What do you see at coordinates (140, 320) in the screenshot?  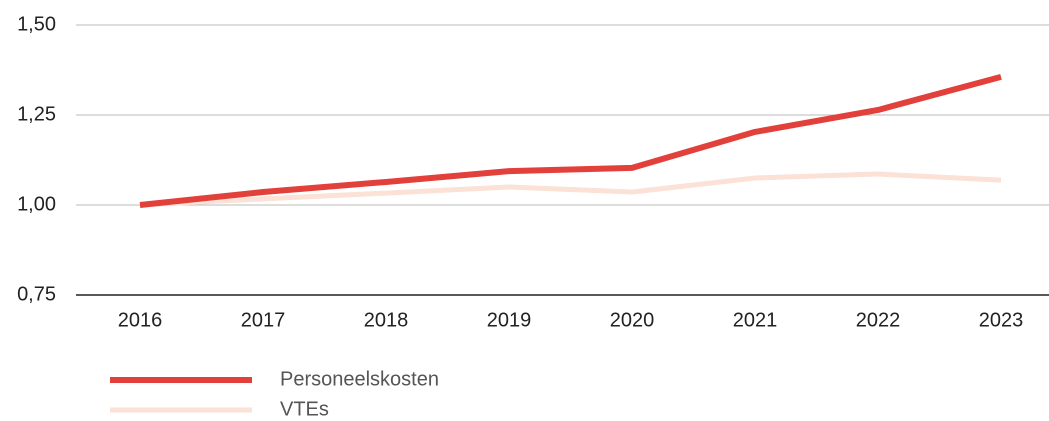 I see `x-tick-label: 2016` at bounding box center [140, 320].